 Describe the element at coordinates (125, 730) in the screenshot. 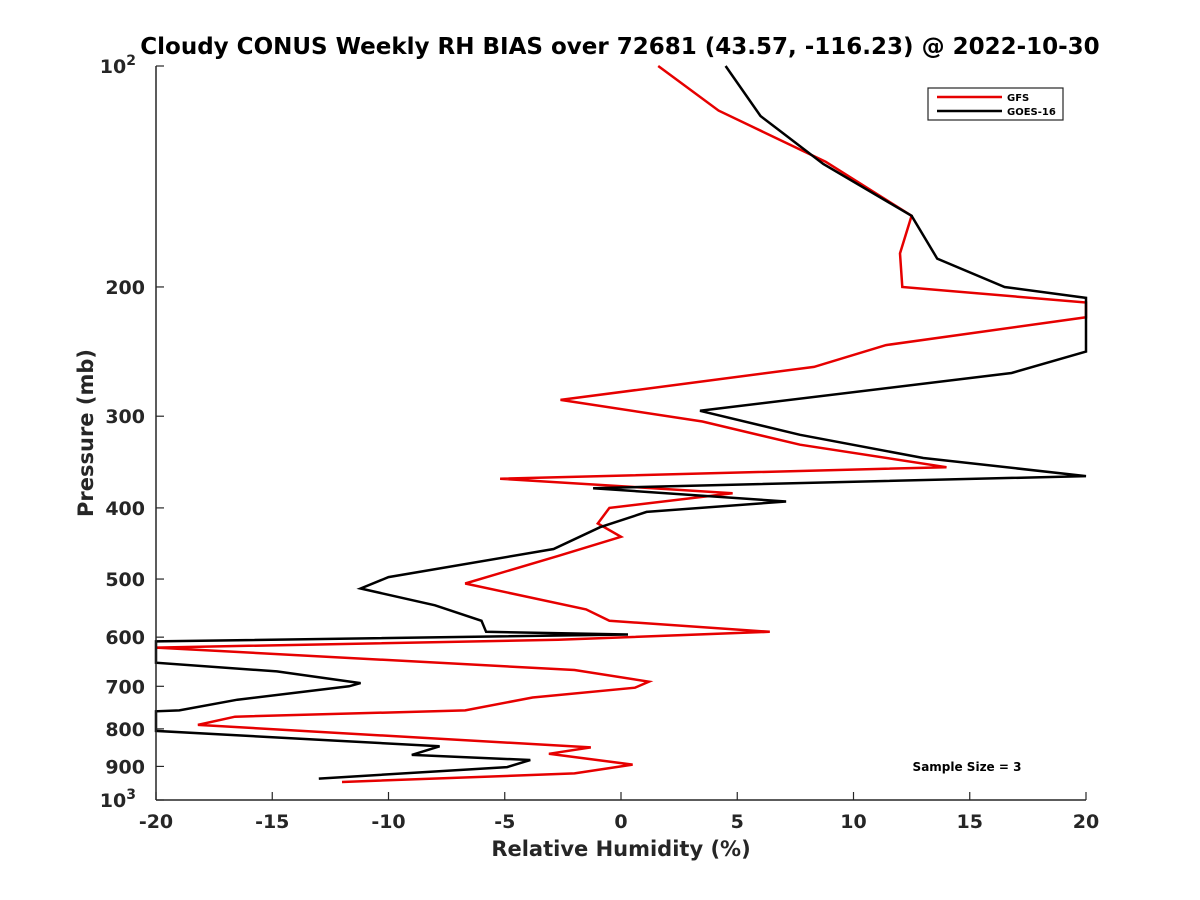

I see `y-tick-label: 800` at that location.